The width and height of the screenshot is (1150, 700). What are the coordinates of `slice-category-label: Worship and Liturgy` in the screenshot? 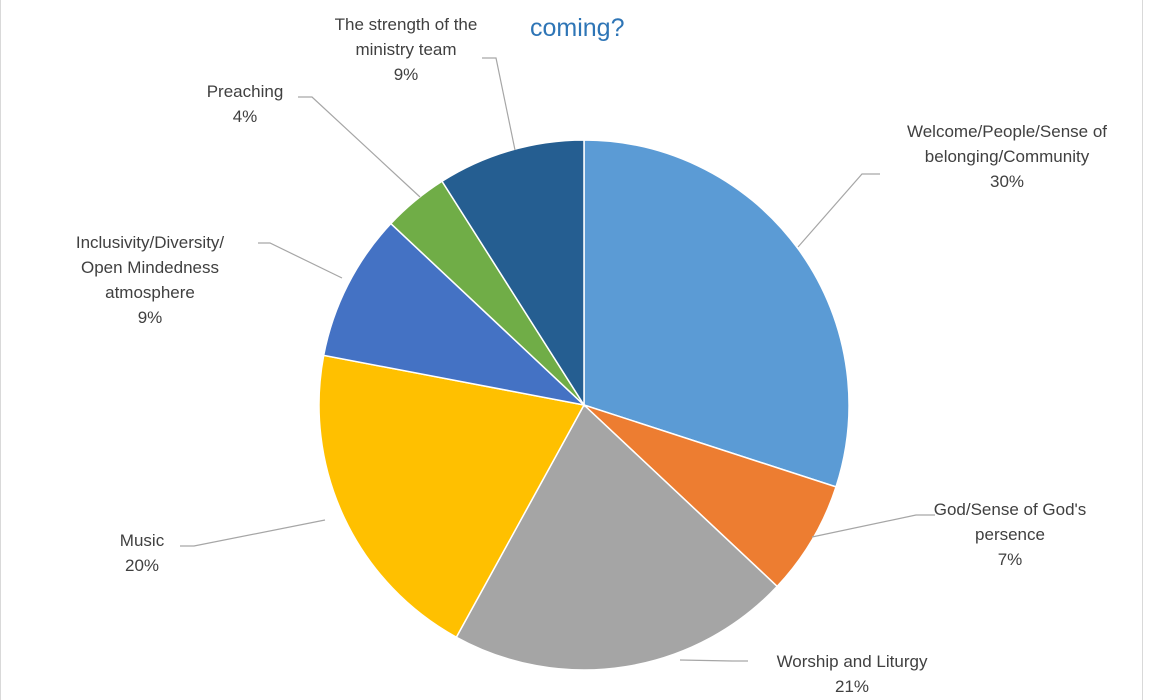 It's located at (852, 661).